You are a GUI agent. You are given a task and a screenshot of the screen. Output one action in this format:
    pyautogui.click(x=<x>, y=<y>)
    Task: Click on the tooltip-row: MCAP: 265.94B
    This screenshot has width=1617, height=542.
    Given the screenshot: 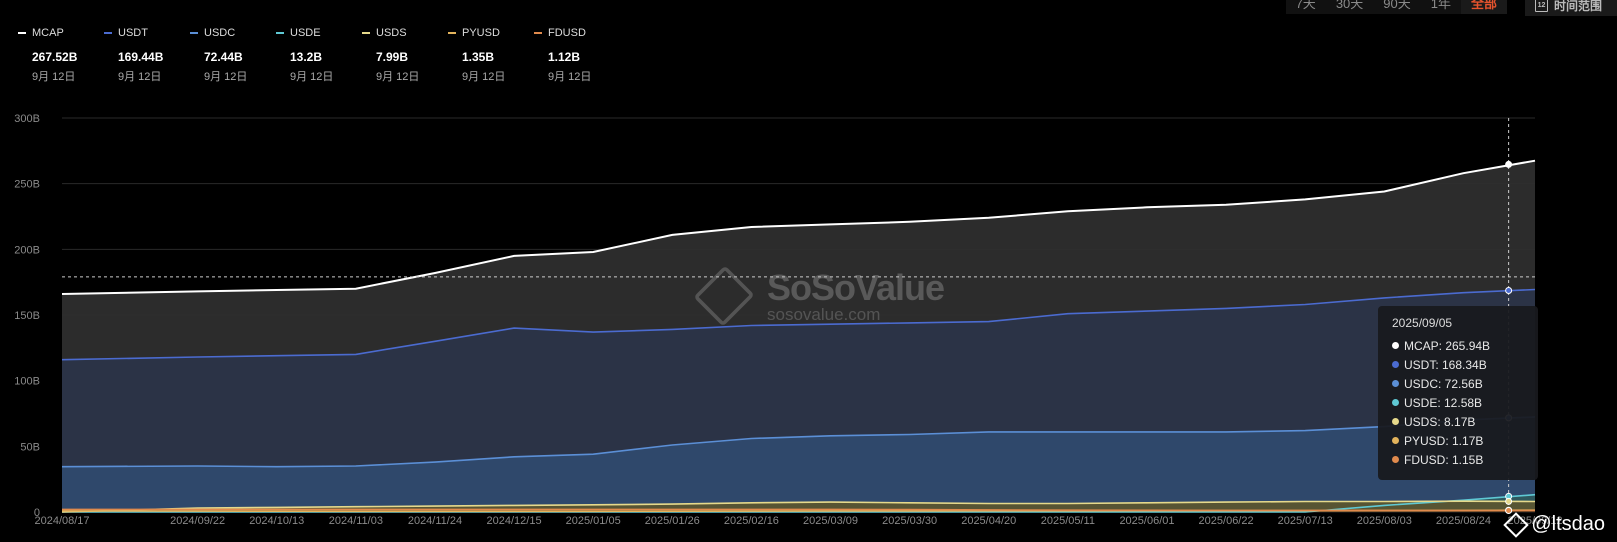 What is the action you would take?
    pyautogui.click(x=1458, y=345)
    